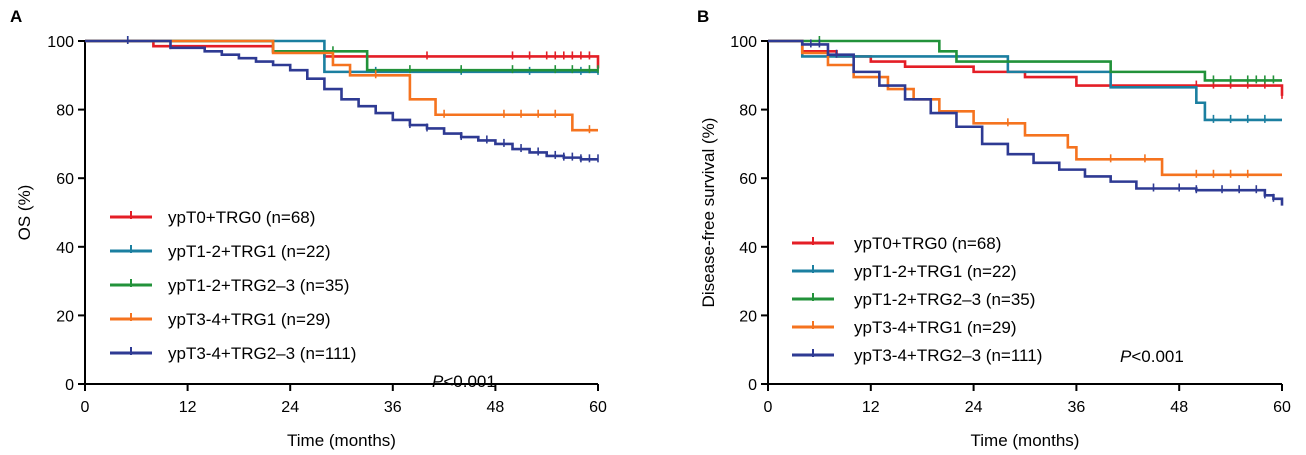 The height and width of the screenshot is (455, 1306). Describe the element at coordinates (24, 213) in the screenshot. I see `y-axis-title: OS (%)` at that location.